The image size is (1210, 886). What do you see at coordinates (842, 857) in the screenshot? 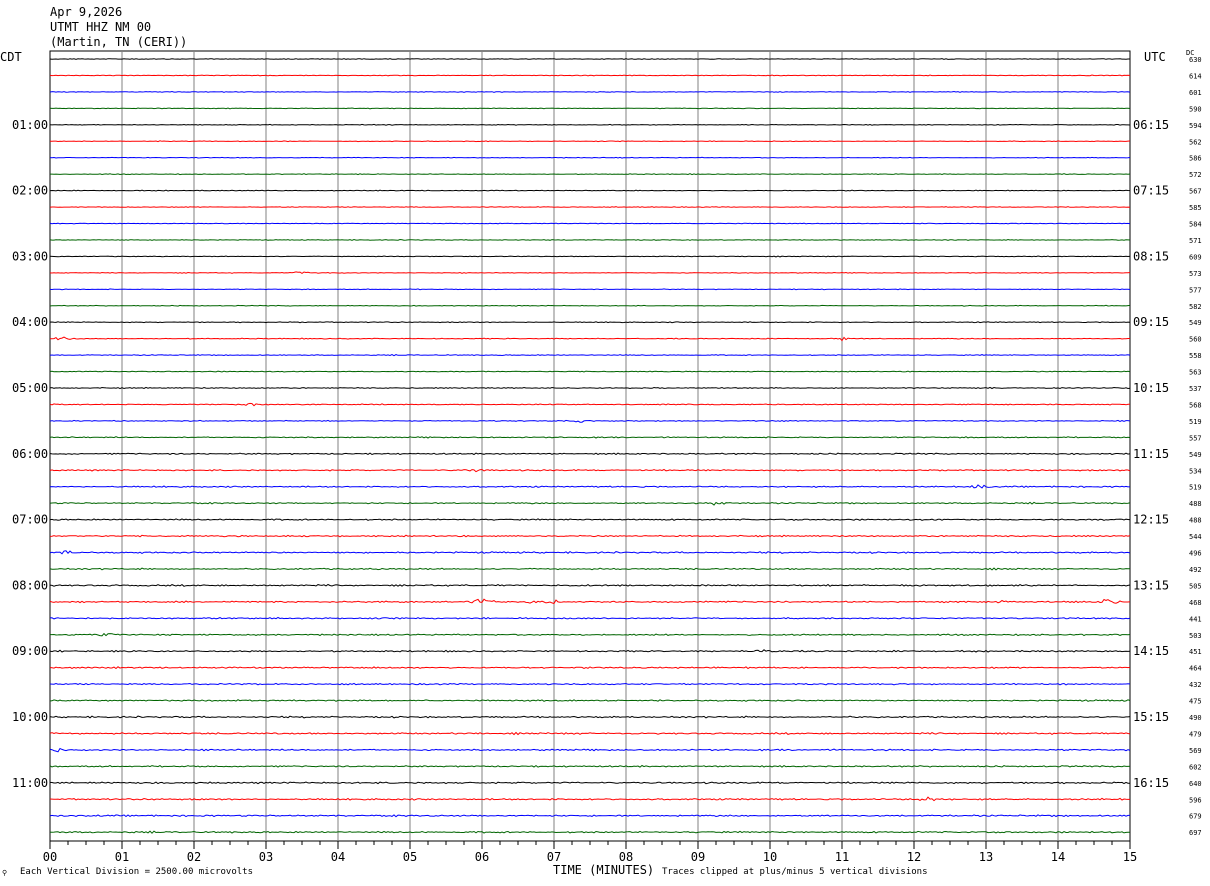
I see `x-tick-label: 11` at bounding box center [842, 857].